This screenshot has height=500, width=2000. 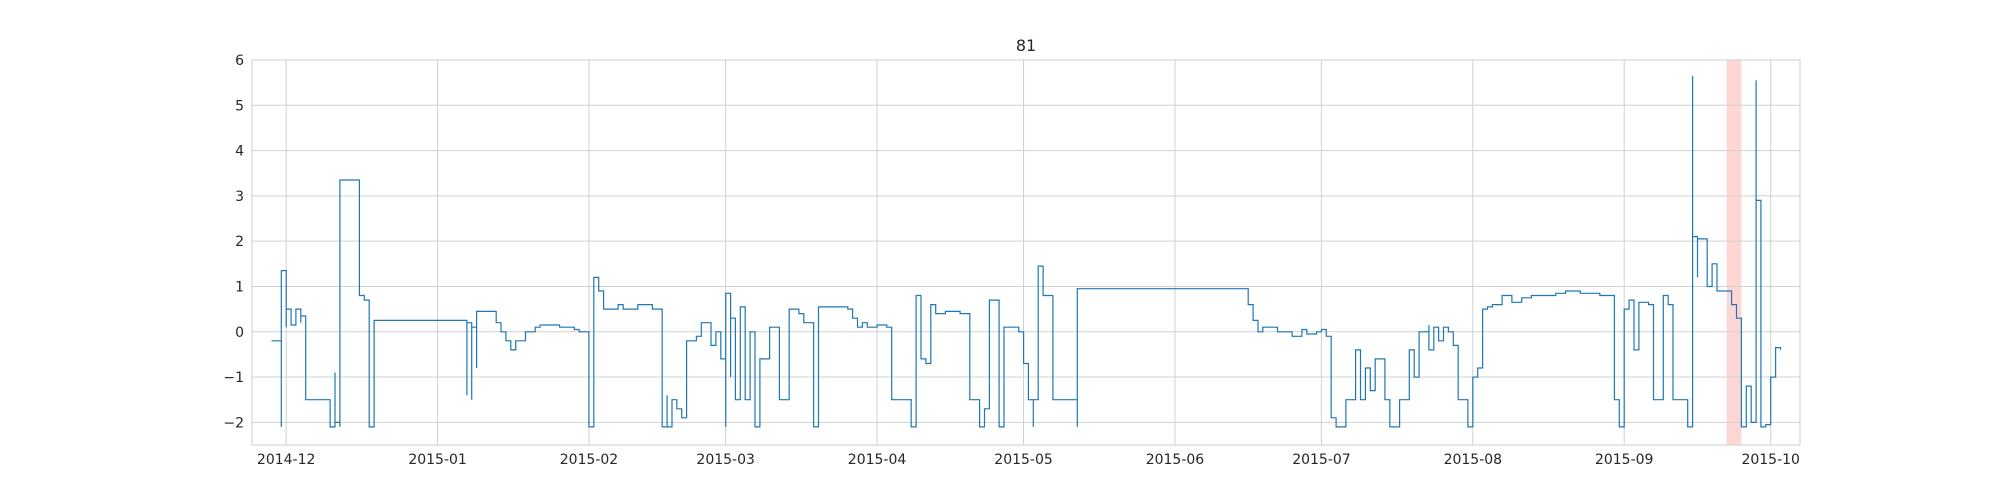 What do you see at coordinates (1473, 460) in the screenshot?
I see `x-tick-label: 2015-08` at bounding box center [1473, 460].